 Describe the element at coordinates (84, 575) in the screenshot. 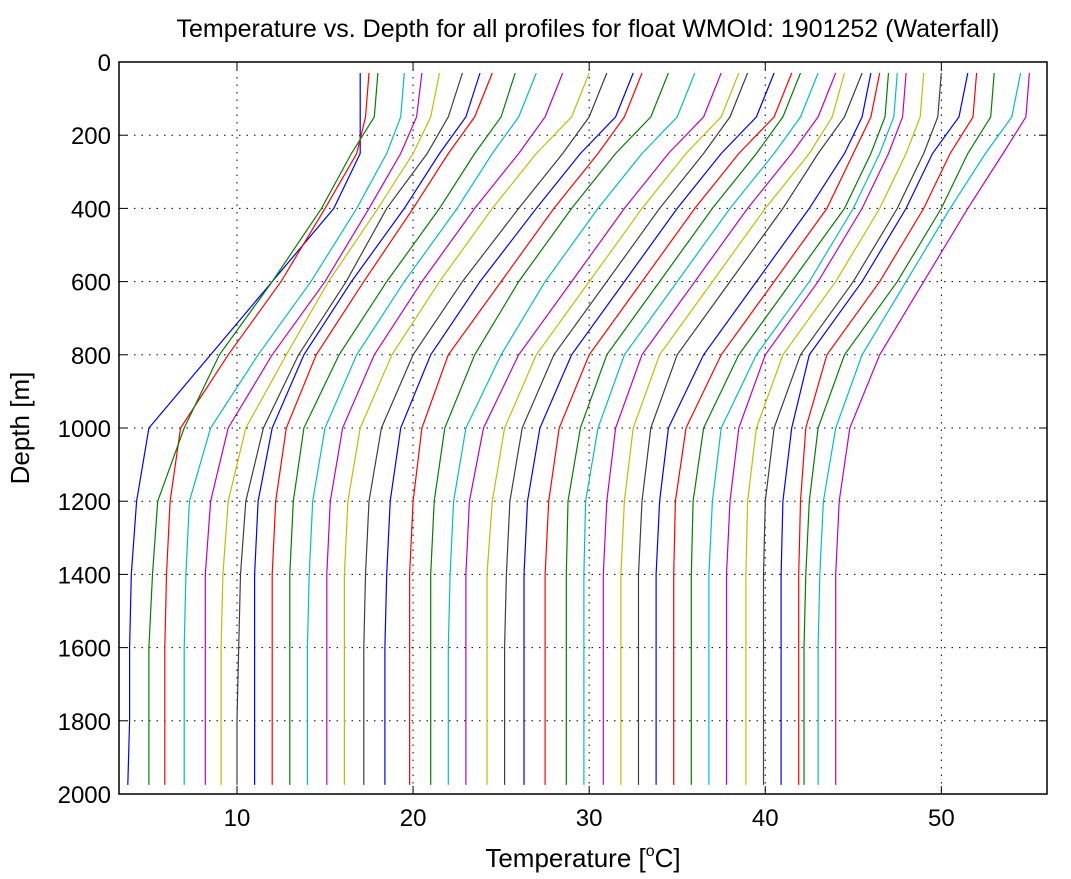

I see `y-tick-label: 1400` at that location.